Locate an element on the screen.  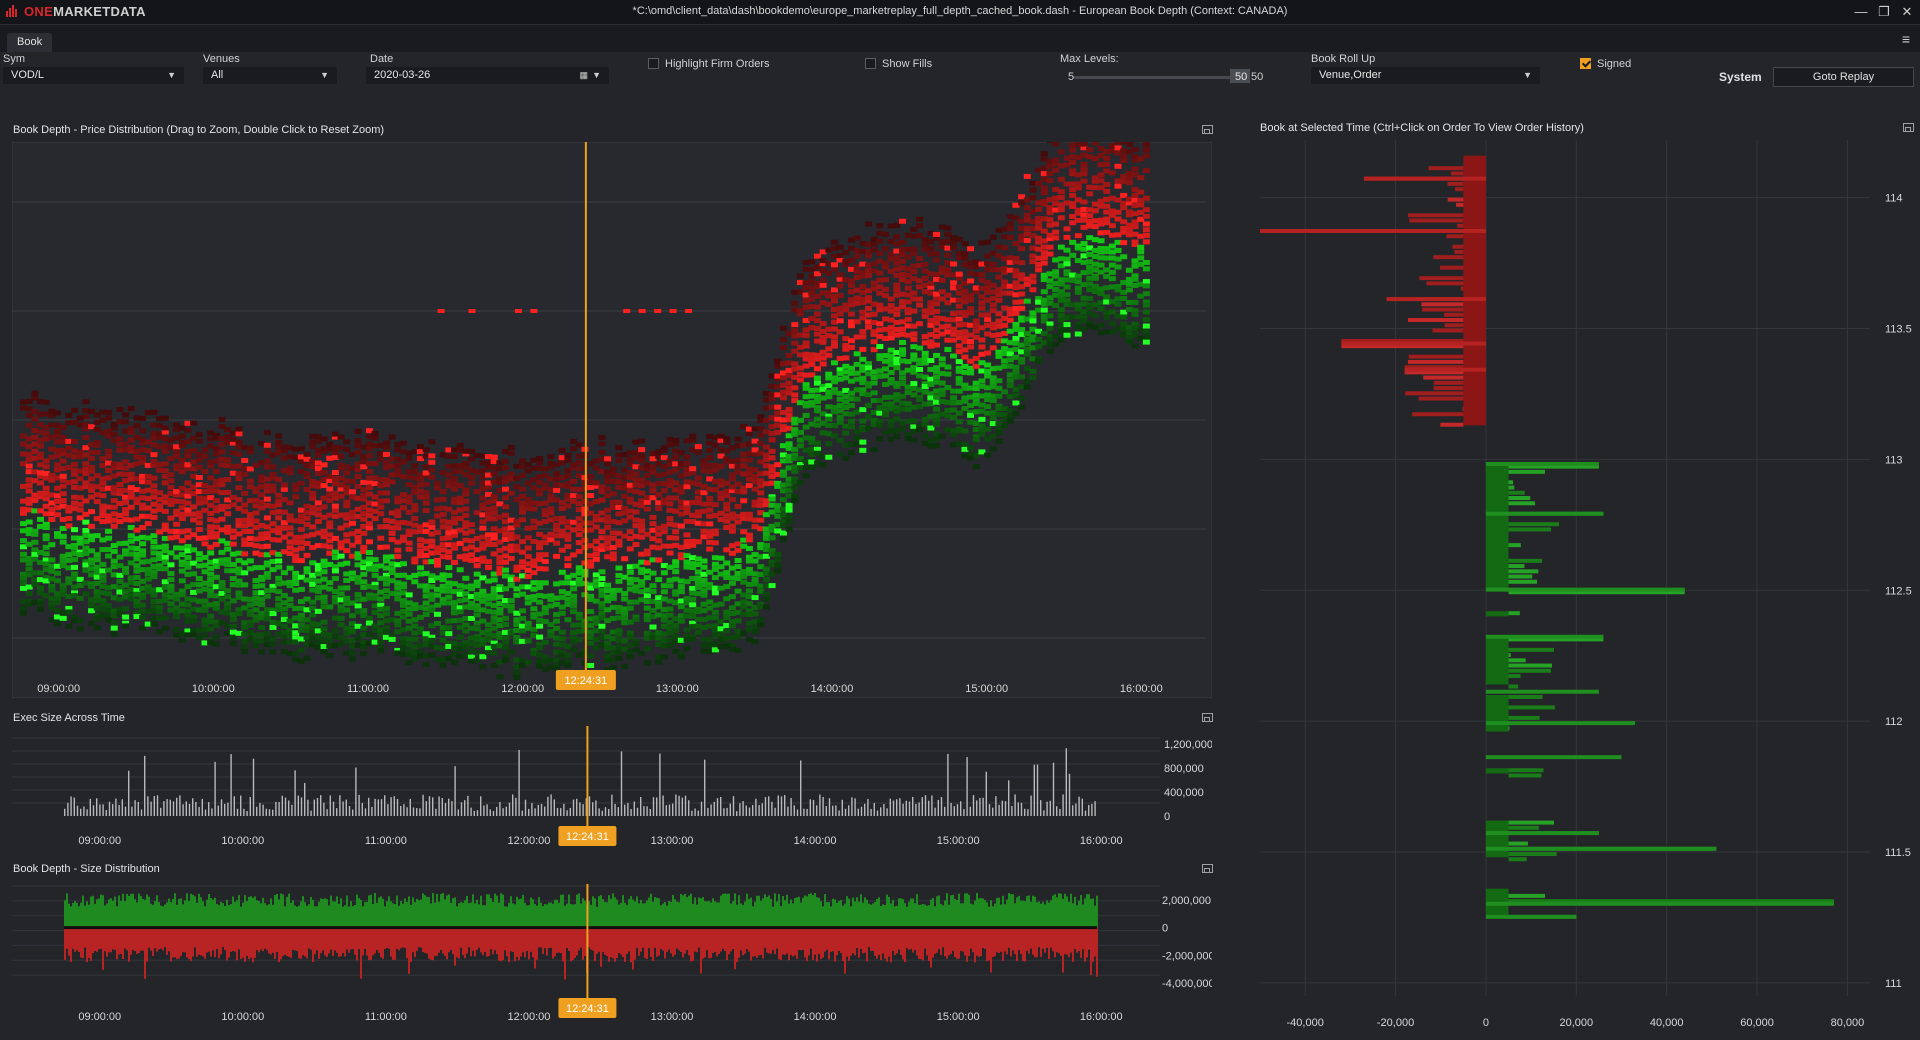
highlight-firm-orders-toggle: Highlight Firm Orders is located at coordinates (709, 64).